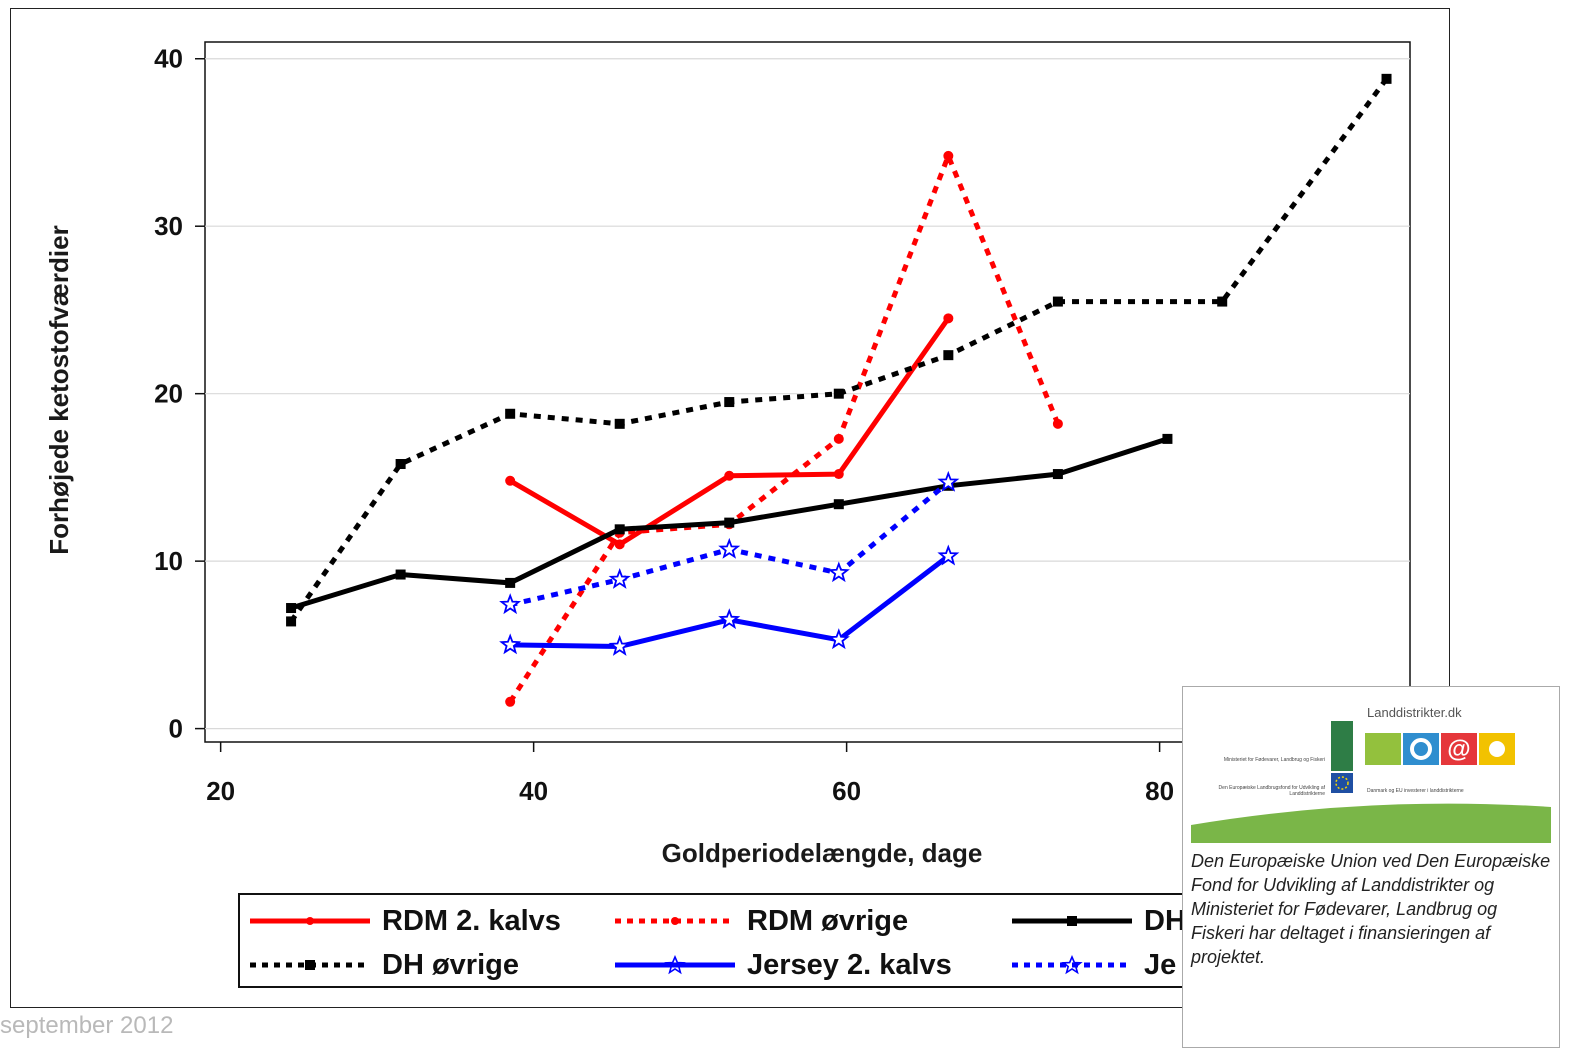  I want to click on legend-label: DH øvrige, so click(450, 964).